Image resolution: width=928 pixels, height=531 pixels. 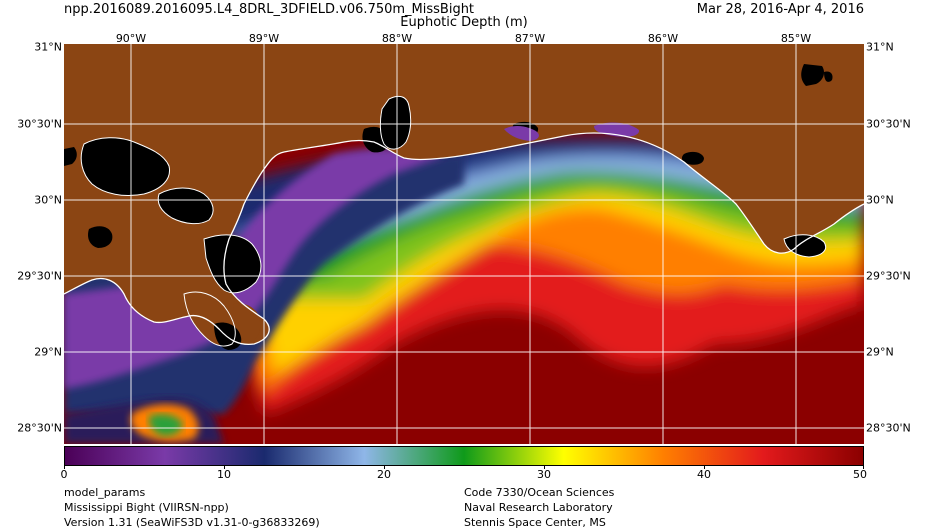 I want to click on inland-lake-ne, so click(x=812, y=75).